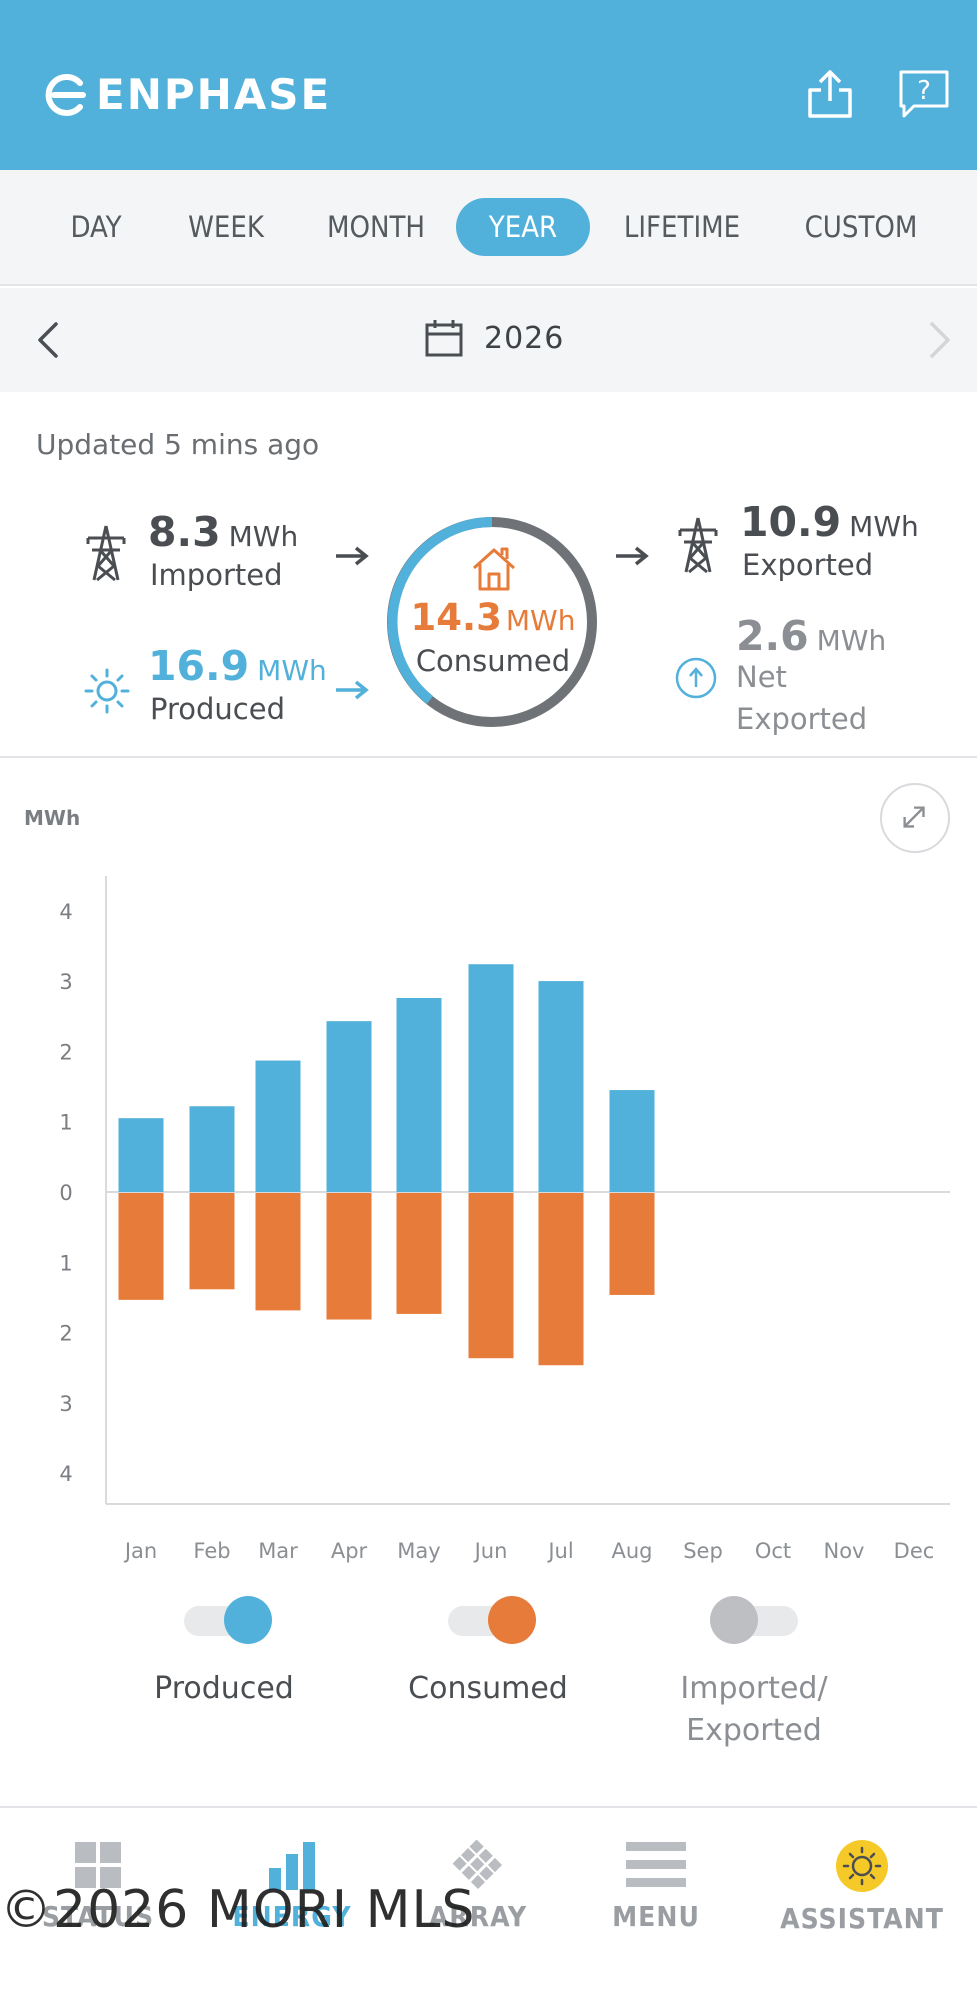 The width and height of the screenshot is (977, 2000). Describe the element at coordinates (98, 1865) in the screenshot. I see `status-grid-icon` at that location.